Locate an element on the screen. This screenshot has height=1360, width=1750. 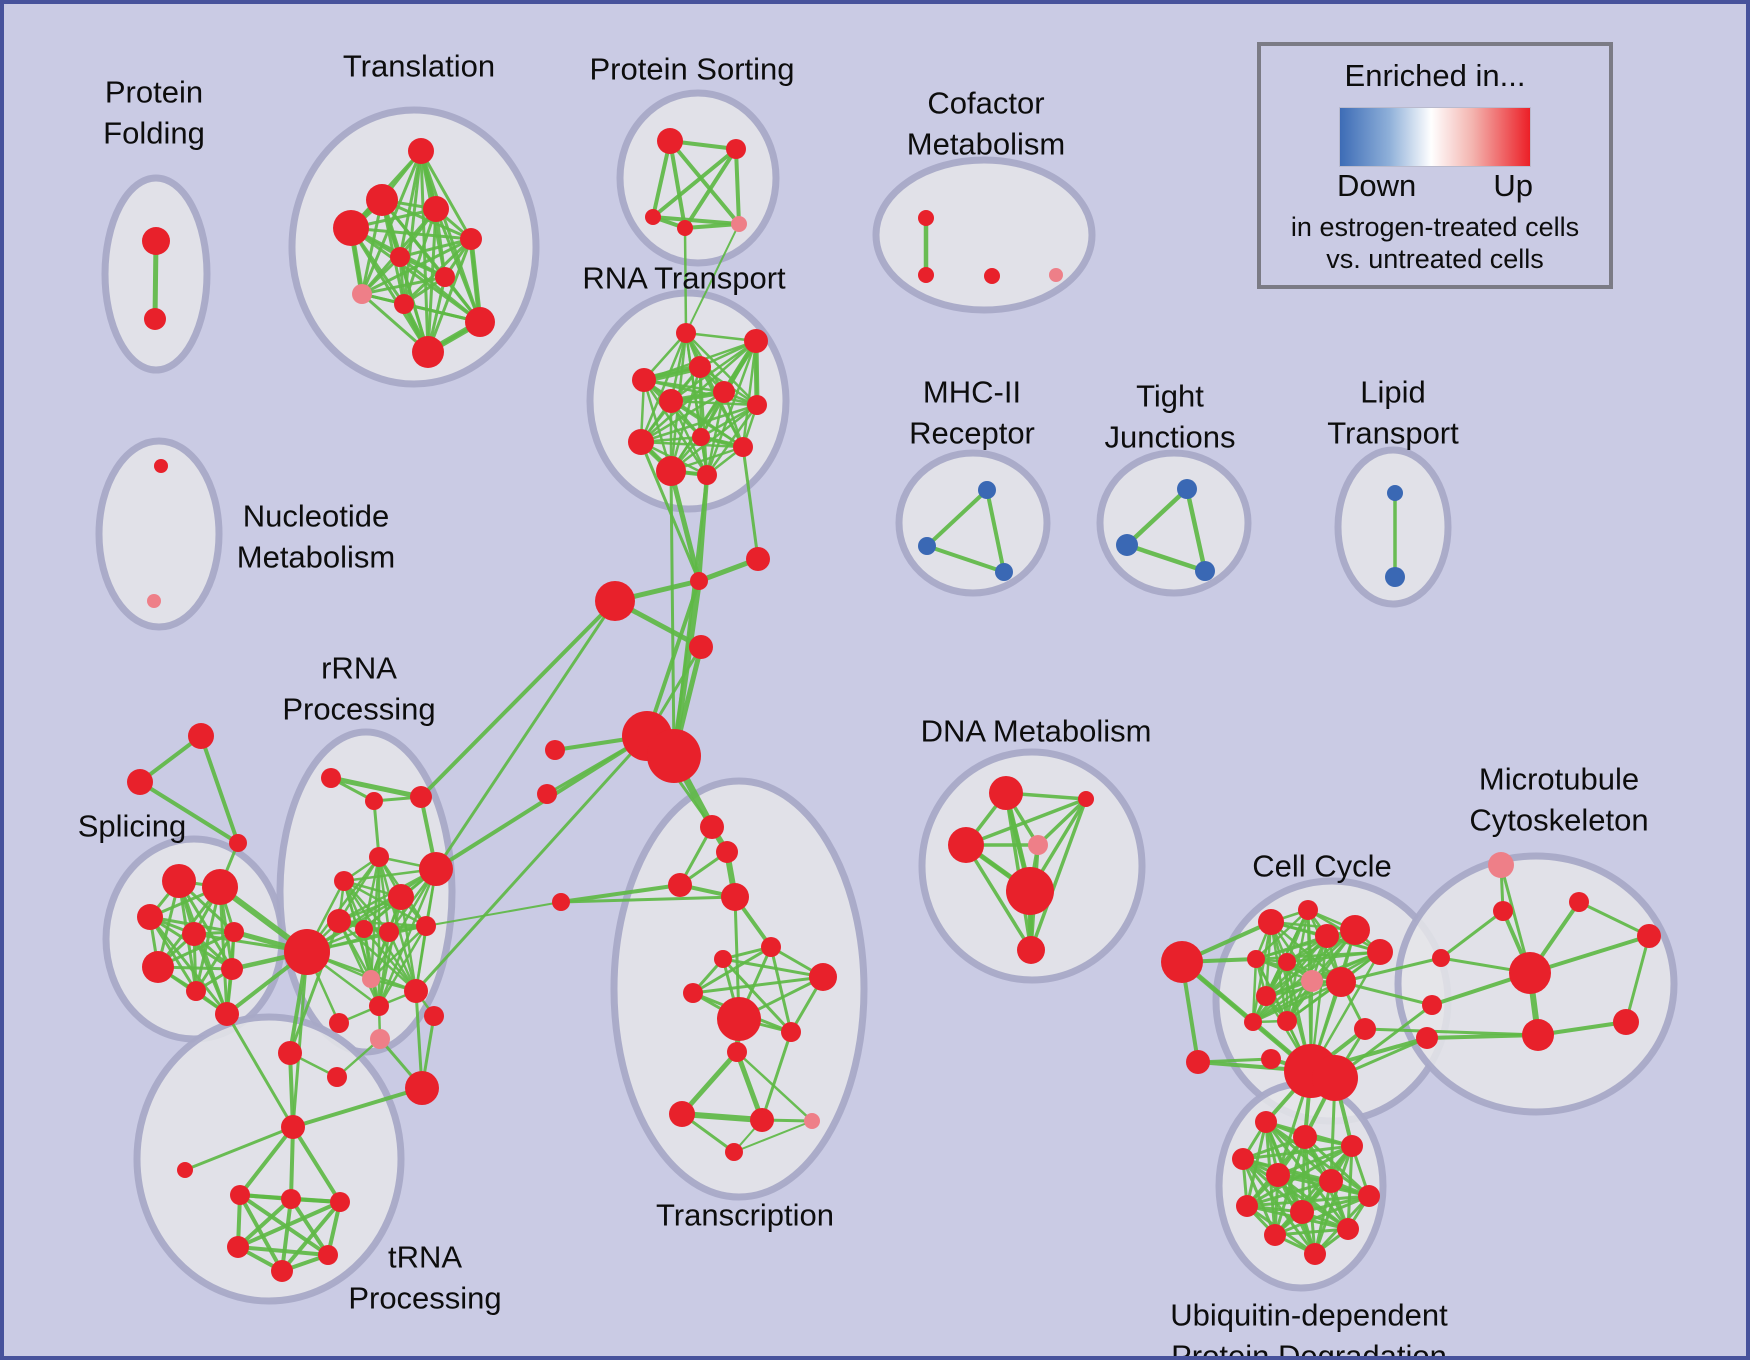
legend-endpoint-labels: Down Up is located at coordinates (1435, 186).